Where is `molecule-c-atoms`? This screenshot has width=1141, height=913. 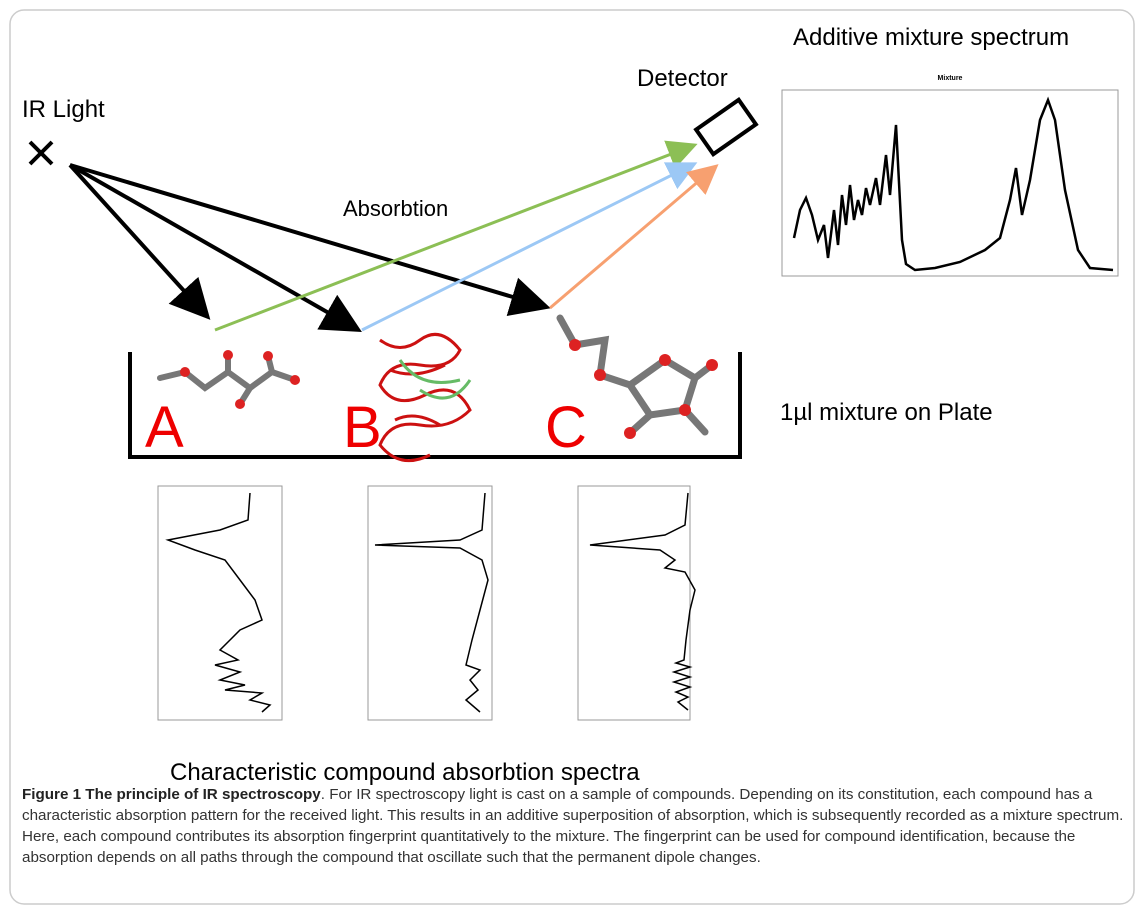
molecule-c-atoms is located at coordinates (643, 389).